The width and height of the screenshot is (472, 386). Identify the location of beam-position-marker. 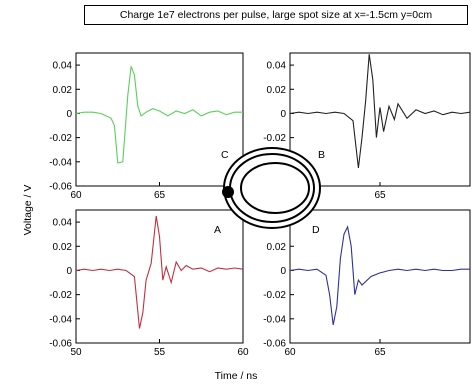
(228, 192).